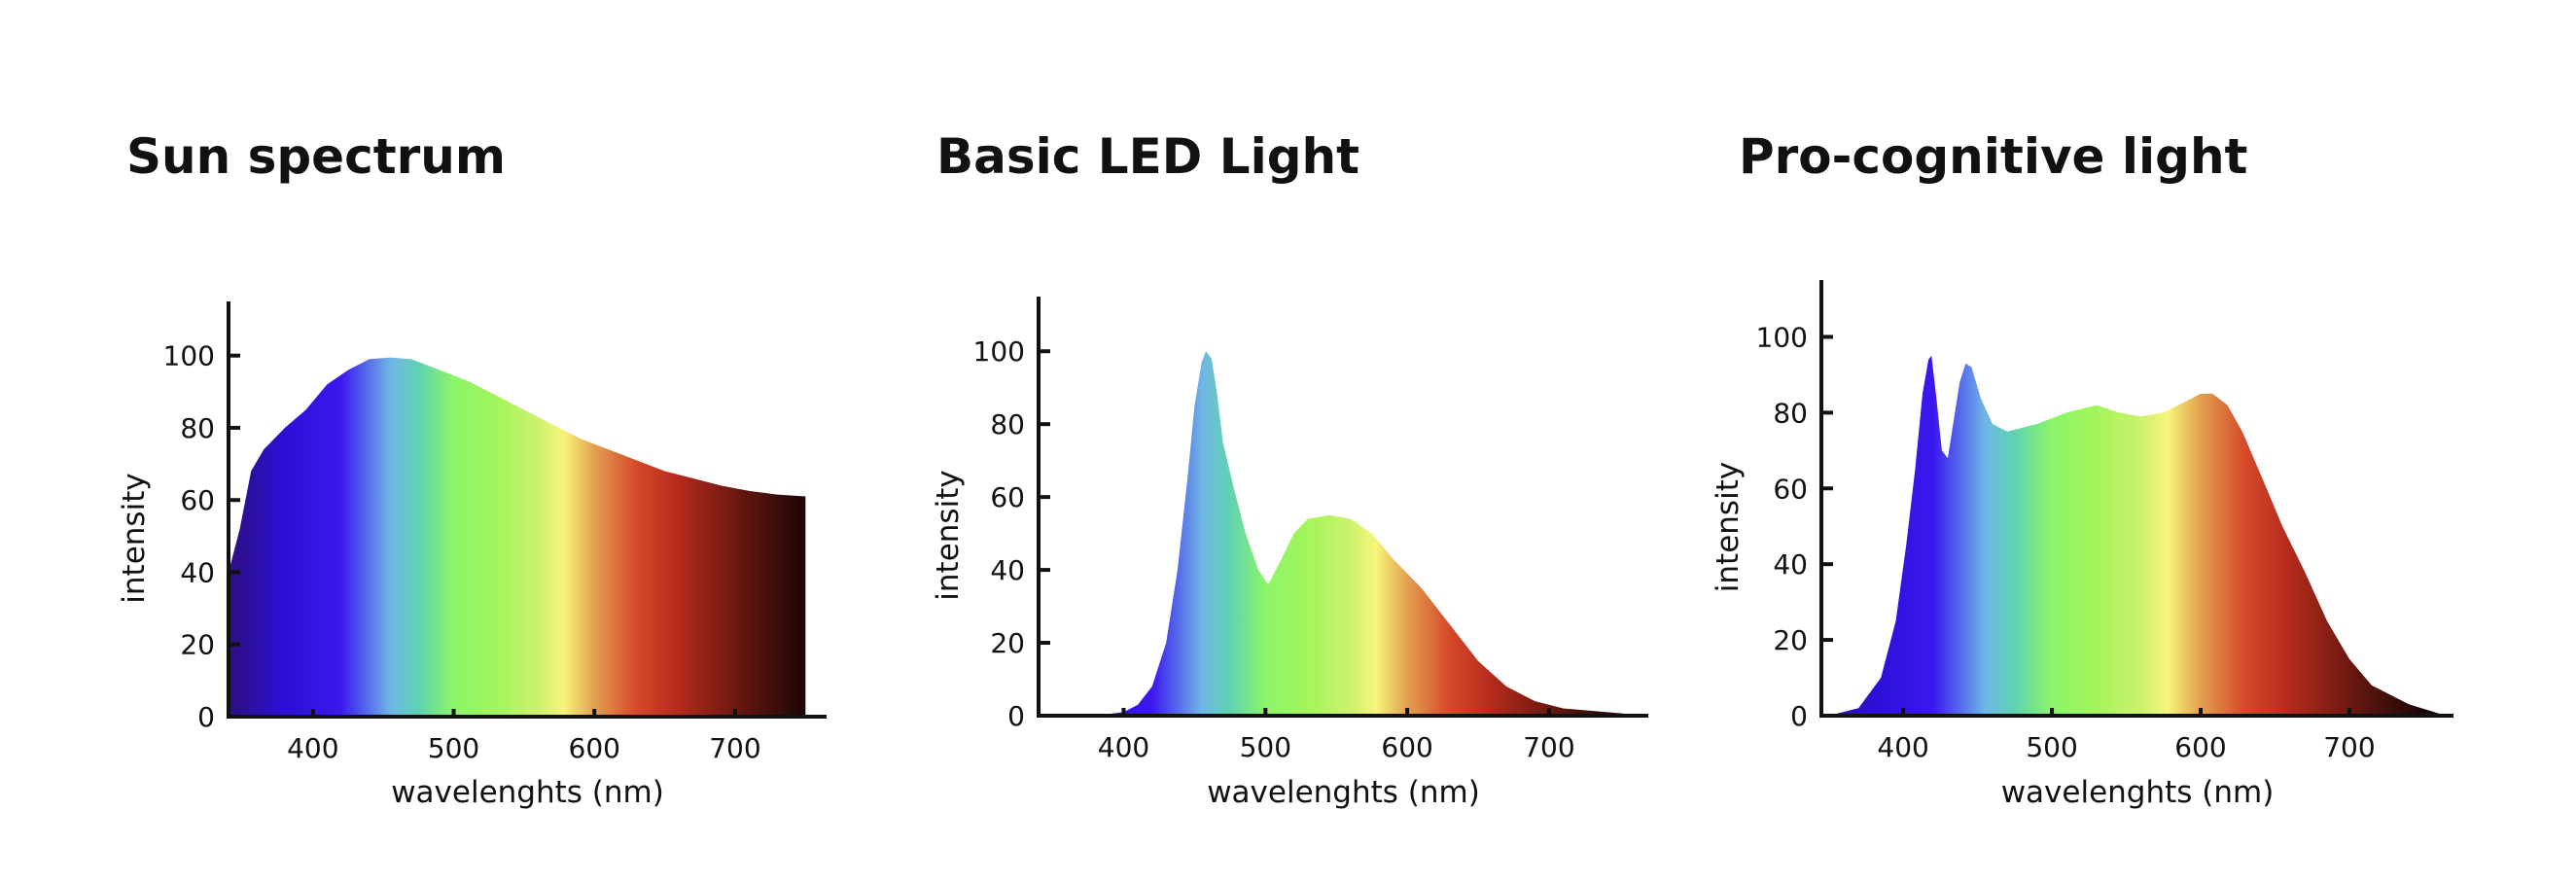  Describe the element at coordinates (1147, 156) in the screenshot. I see `panel-title: Basic LED Light` at that location.